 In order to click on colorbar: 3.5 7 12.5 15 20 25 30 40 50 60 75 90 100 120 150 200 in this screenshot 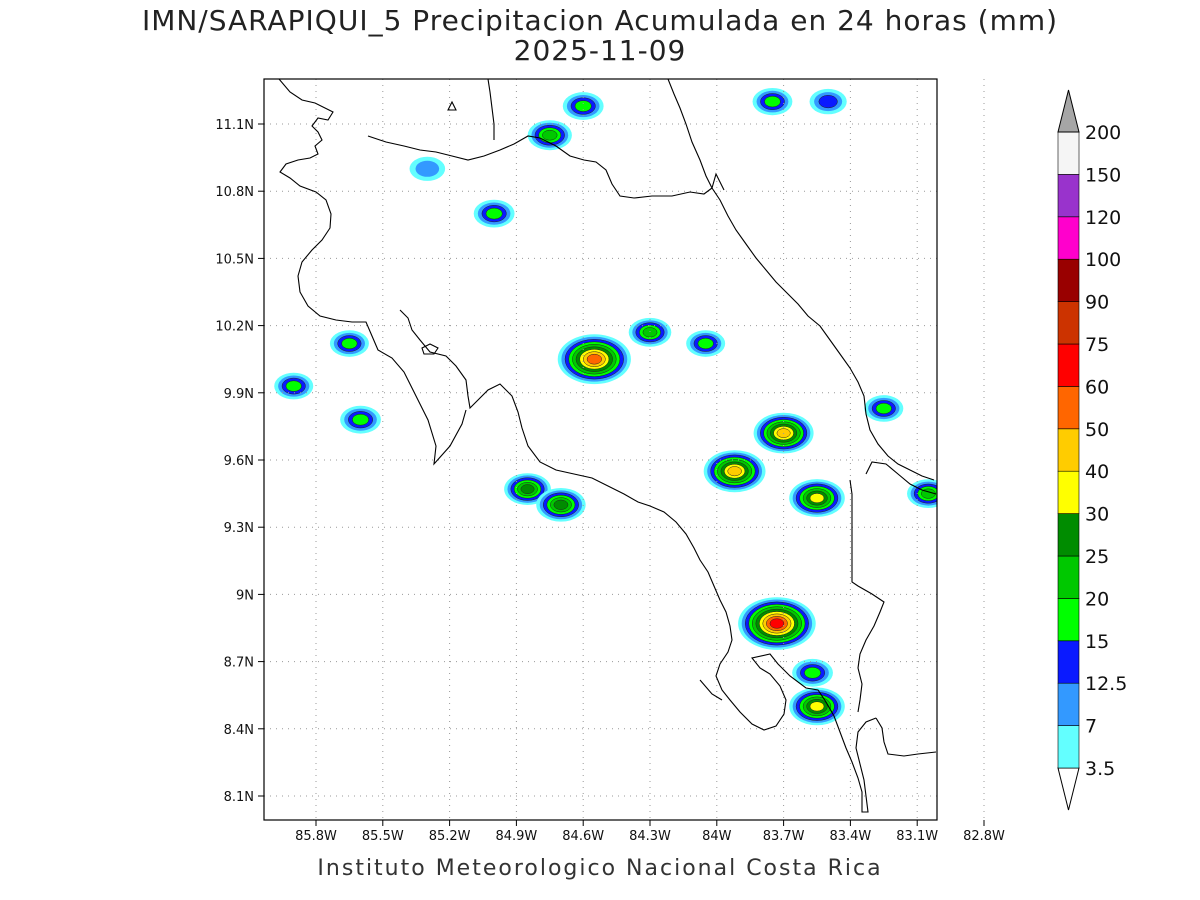, I will do `click(1092, 450)`.